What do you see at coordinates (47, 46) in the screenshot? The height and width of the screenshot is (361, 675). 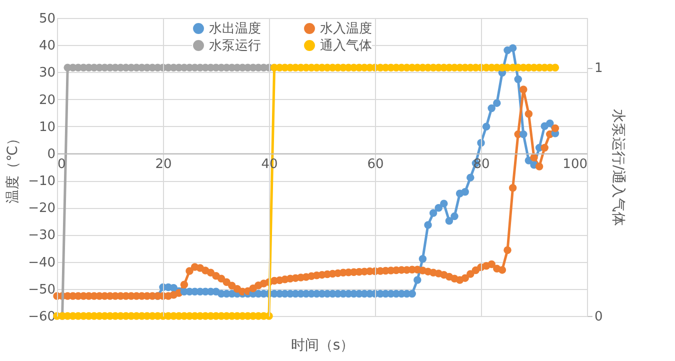 I see `y-tick-label: 40` at bounding box center [47, 46].